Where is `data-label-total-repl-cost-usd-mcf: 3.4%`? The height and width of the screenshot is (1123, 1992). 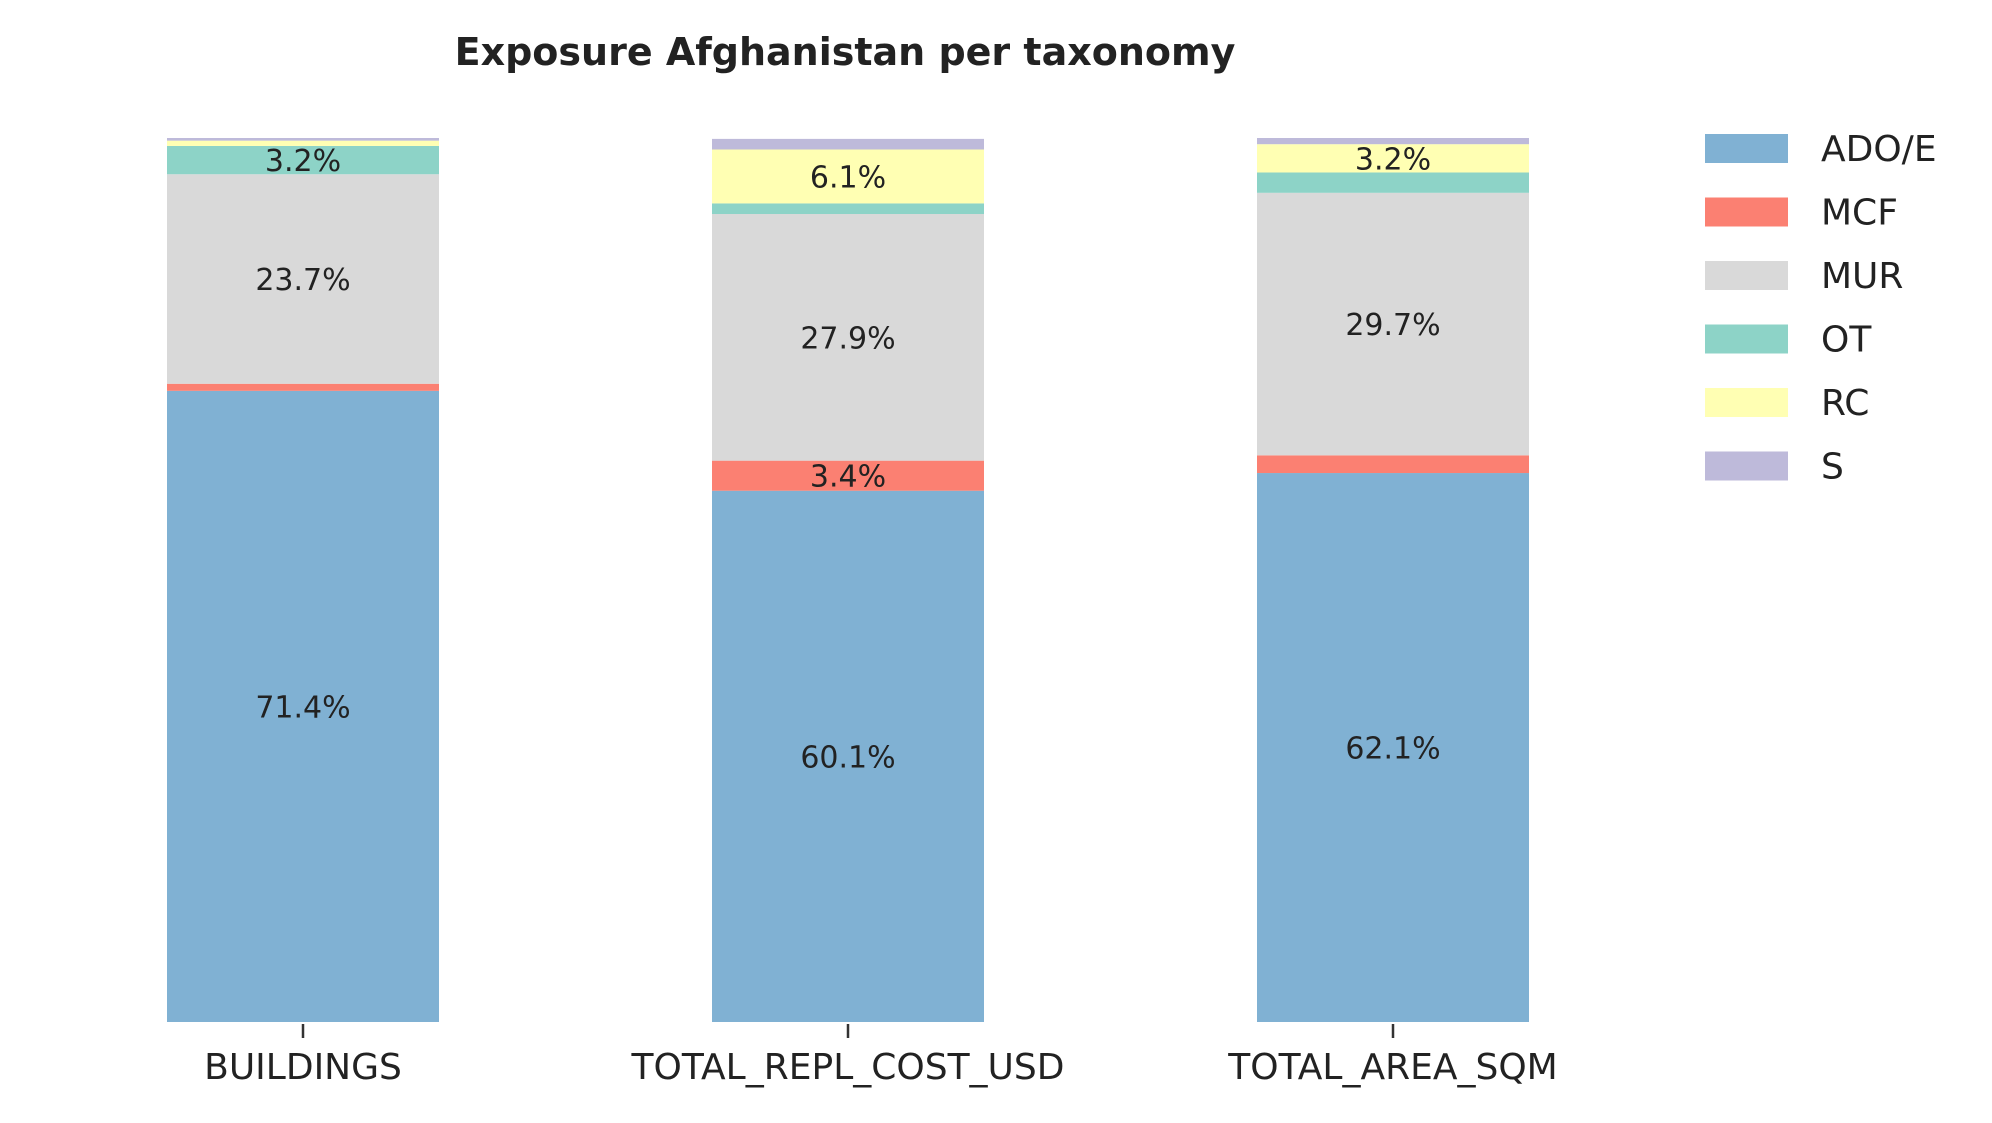 data-label-total-repl-cost-usd-mcf: 3.4% is located at coordinates (848, 477).